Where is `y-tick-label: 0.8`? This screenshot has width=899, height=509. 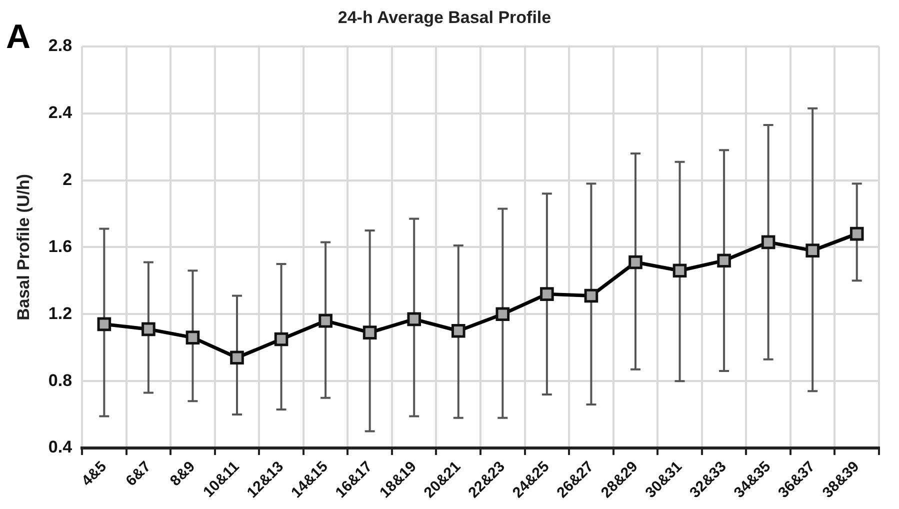
y-tick-label: 0.8 is located at coordinates (60, 380).